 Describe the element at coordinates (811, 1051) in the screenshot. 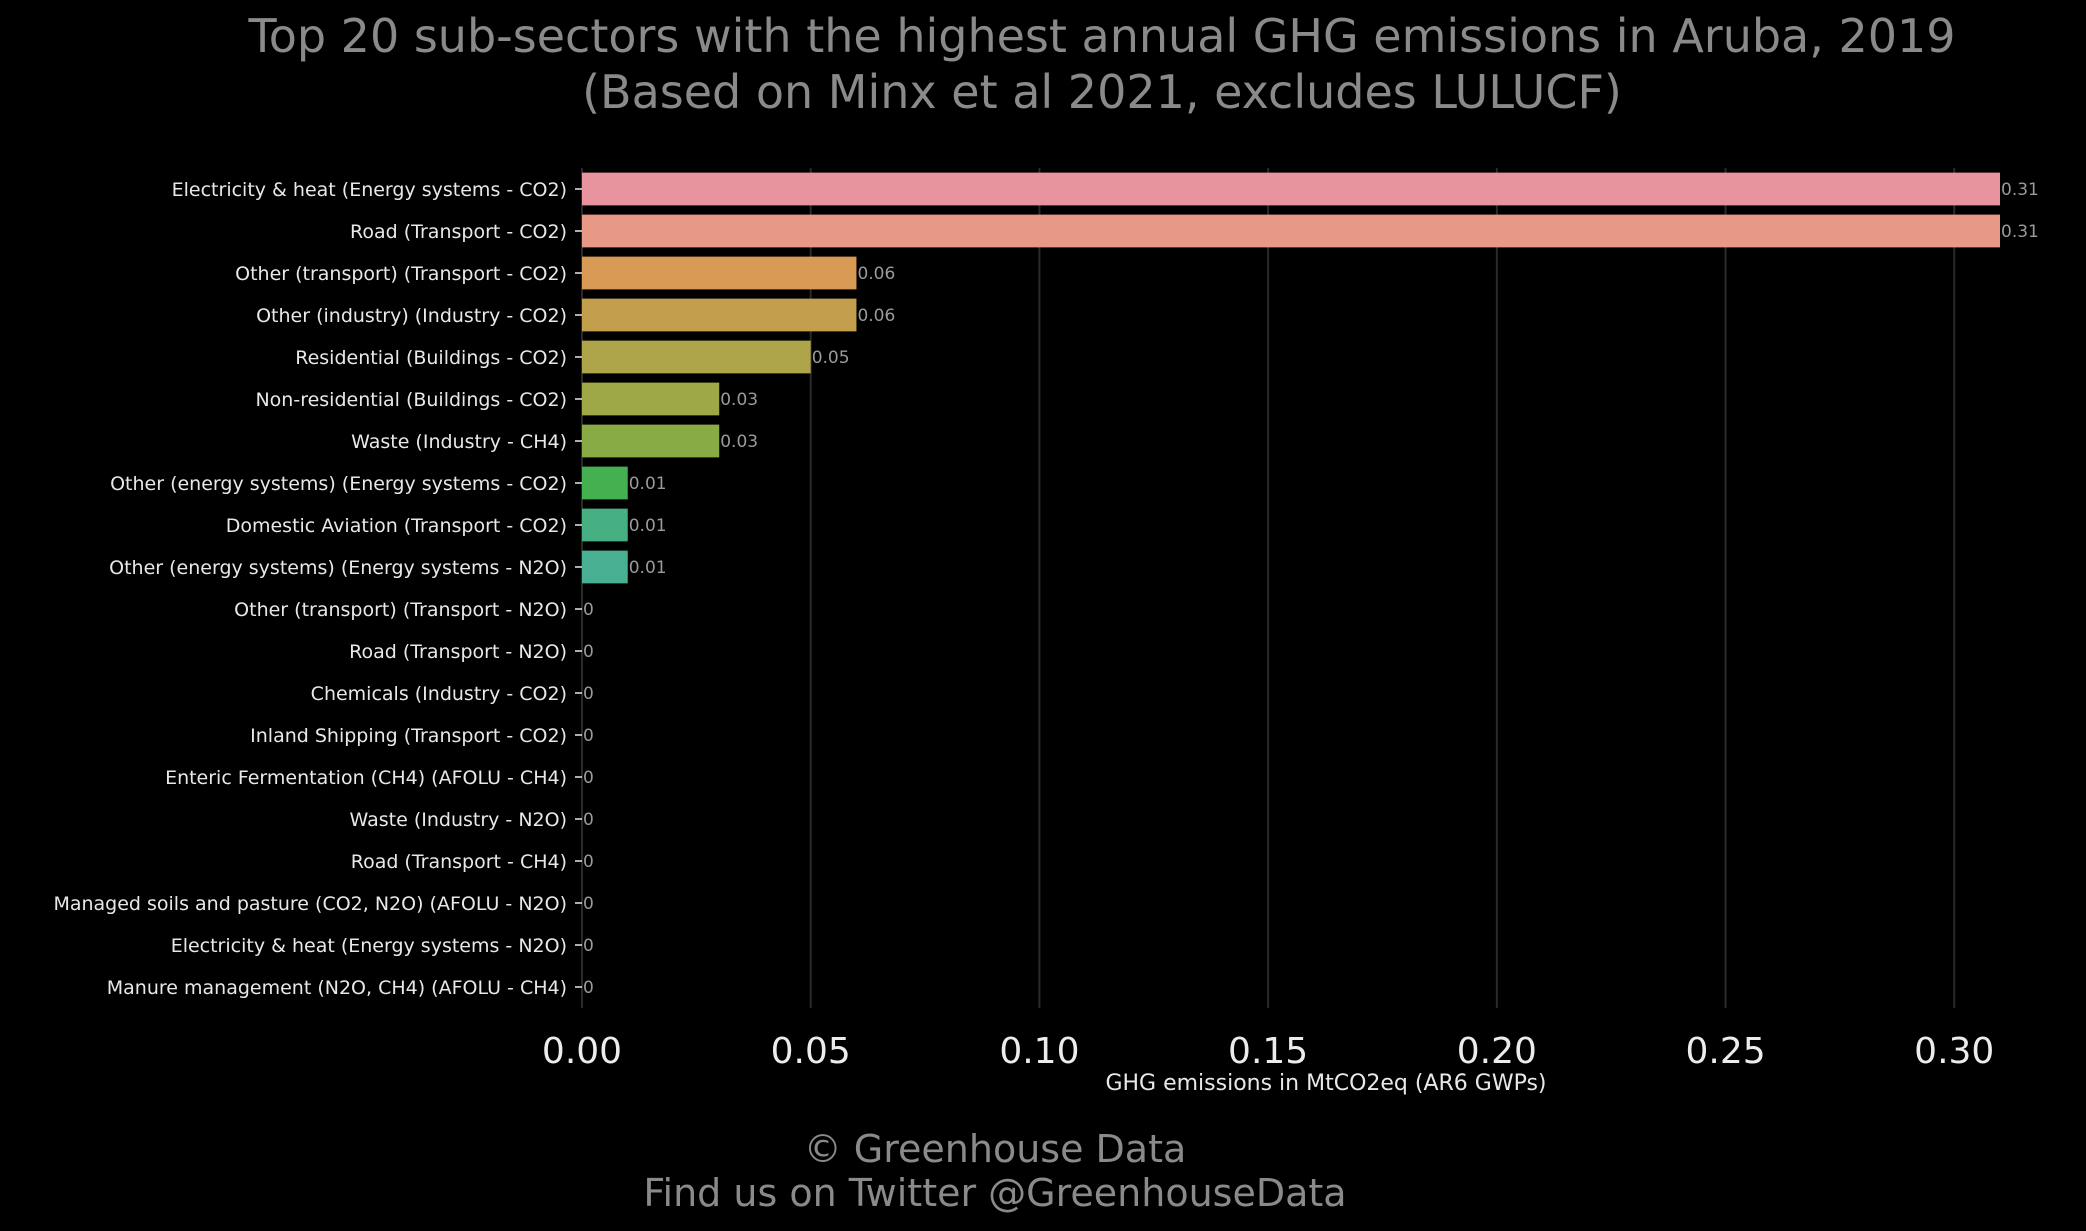

I see `x-tick-label: 0.05` at that location.